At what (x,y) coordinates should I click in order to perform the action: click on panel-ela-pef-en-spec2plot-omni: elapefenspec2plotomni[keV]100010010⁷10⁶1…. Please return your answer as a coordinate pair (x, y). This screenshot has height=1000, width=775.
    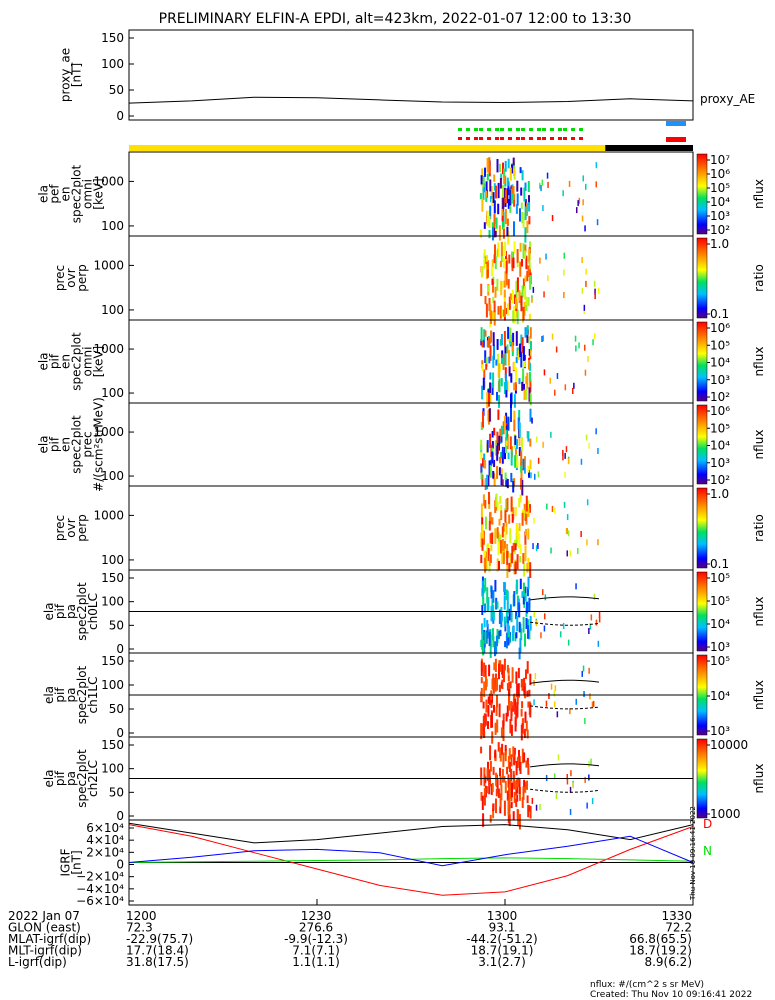
    Looking at the image, I should click on (401, 198).